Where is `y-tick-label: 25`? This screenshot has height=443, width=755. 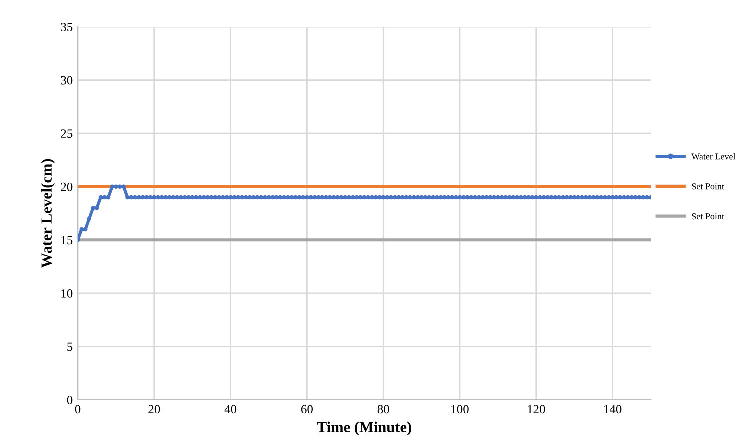
y-tick-label: 25 is located at coordinates (67, 134).